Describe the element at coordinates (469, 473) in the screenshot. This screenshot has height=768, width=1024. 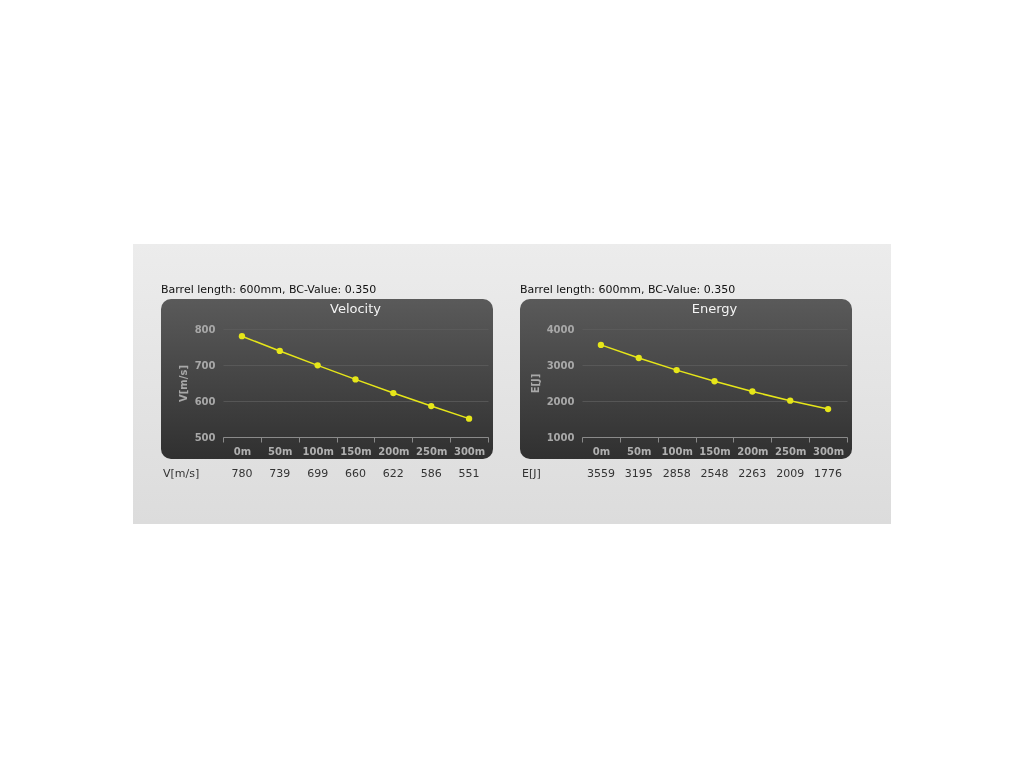
I see `data-label: 551` at that location.